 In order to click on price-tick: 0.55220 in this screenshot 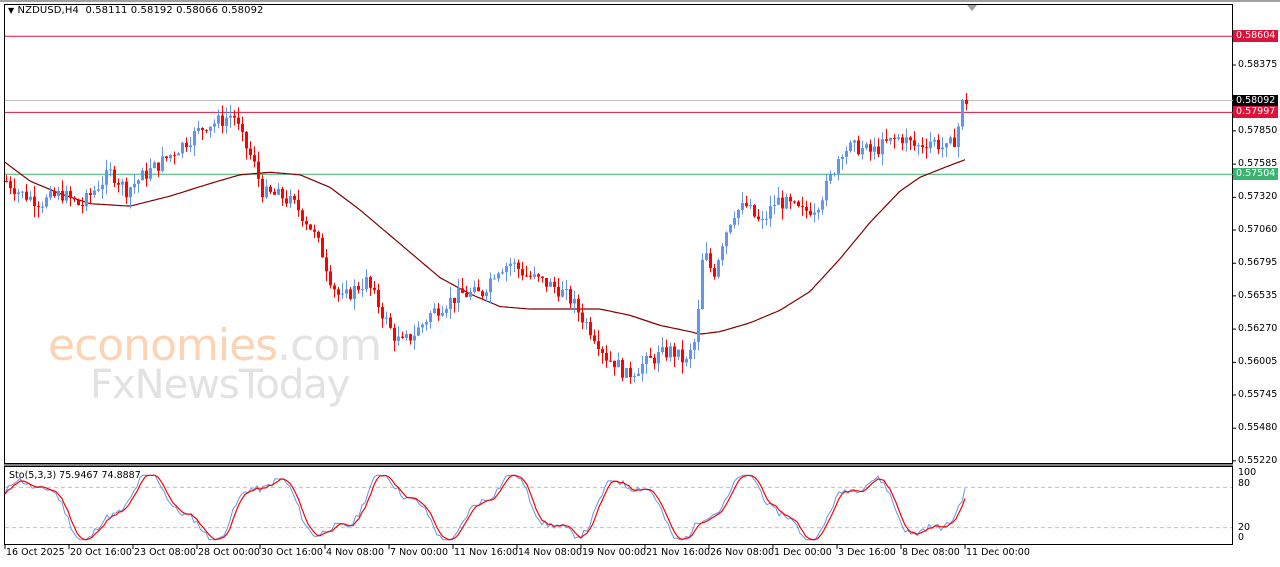, I will do `click(1258, 460)`.